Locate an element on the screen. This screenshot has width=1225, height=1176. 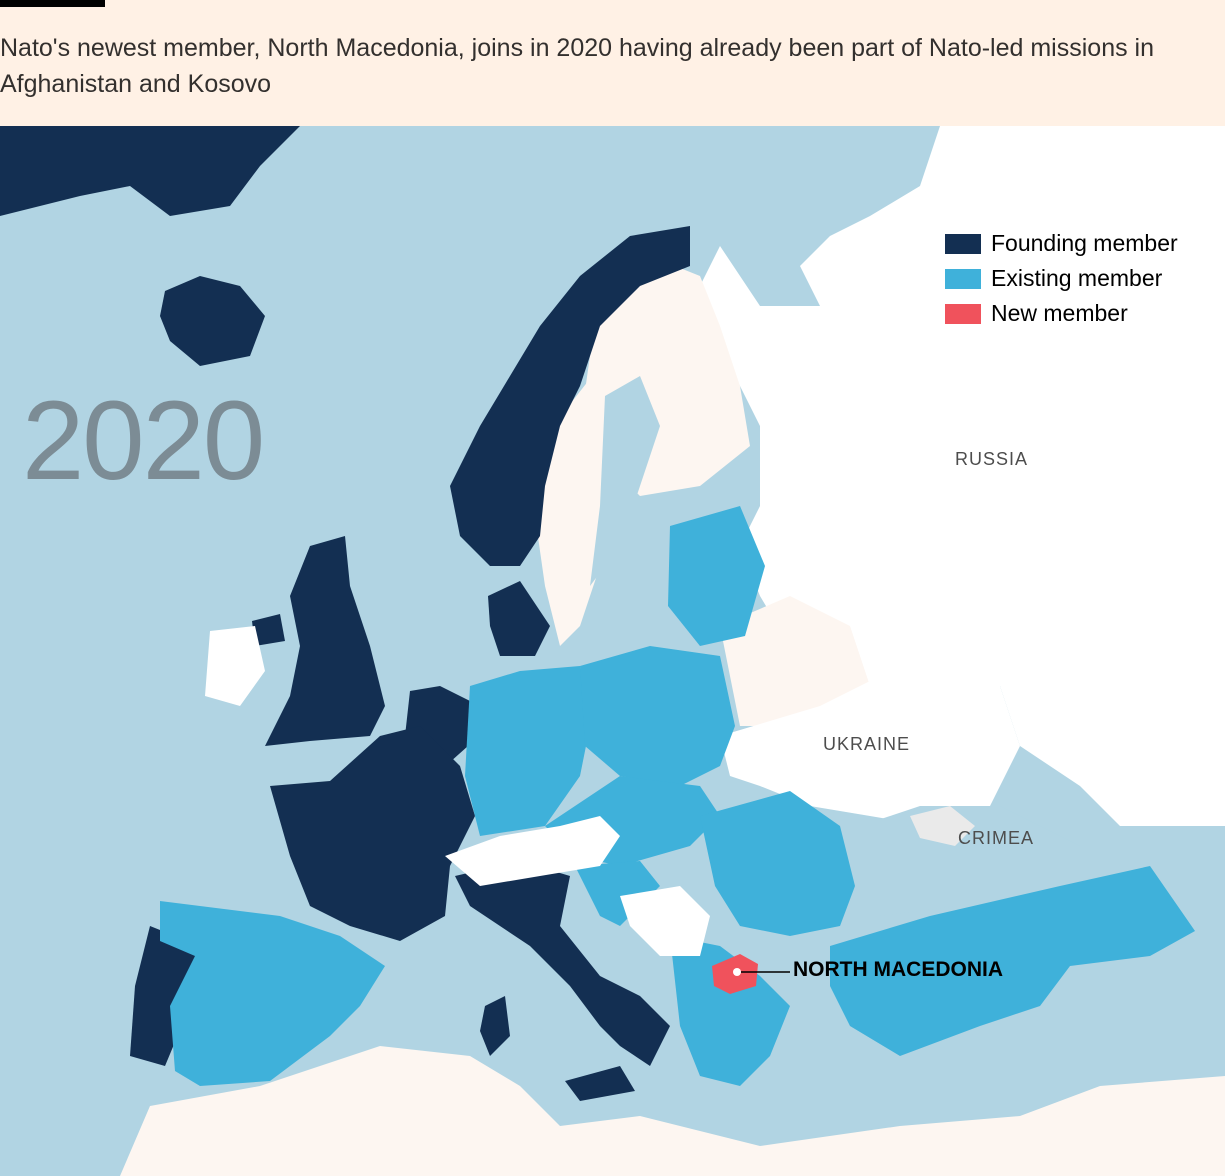
legend-item-new: New member is located at coordinates (1061, 313).